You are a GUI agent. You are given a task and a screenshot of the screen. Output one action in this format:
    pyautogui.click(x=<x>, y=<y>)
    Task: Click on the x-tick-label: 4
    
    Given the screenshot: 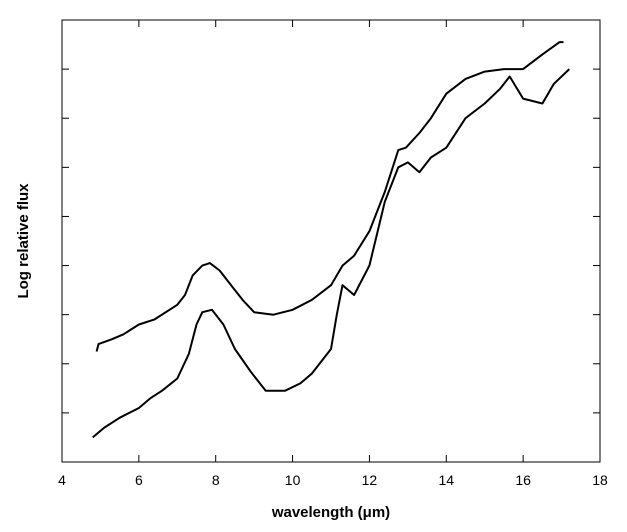 What is the action you would take?
    pyautogui.click(x=62, y=480)
    